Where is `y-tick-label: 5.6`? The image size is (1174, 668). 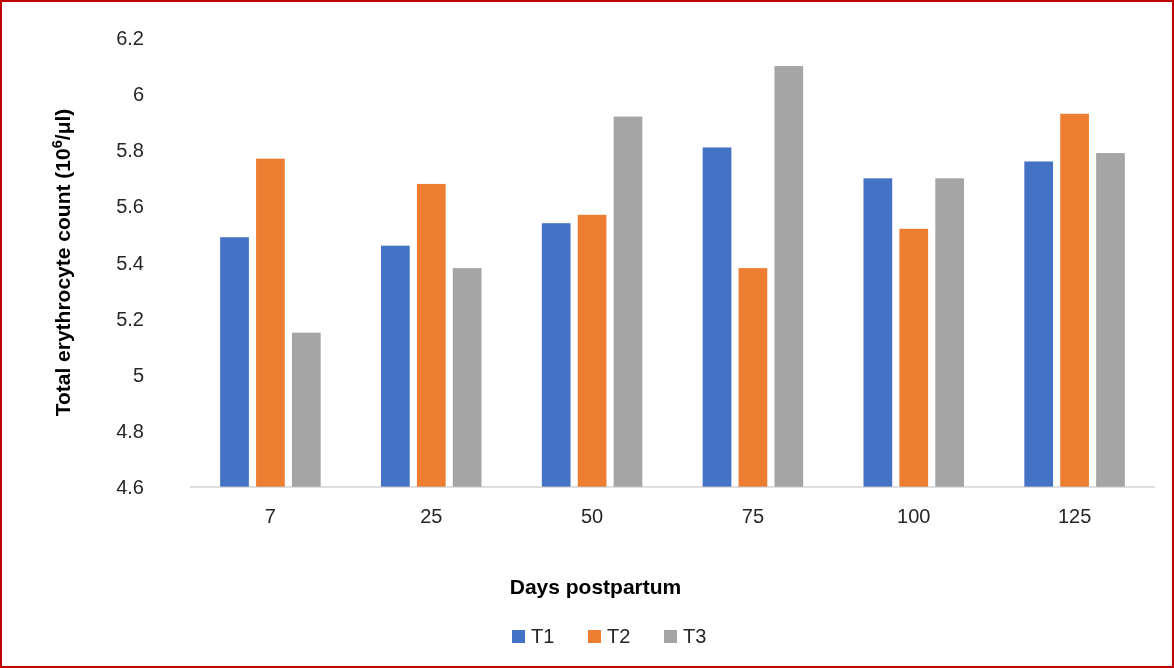 y-tick-label: 5.6 is located at coordinates (130, 206).